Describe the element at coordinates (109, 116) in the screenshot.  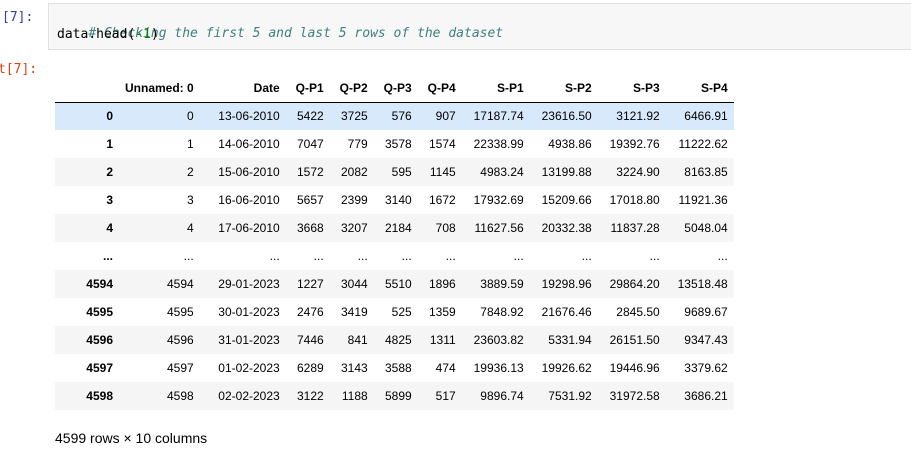
I see `row-index: 0` at that location.